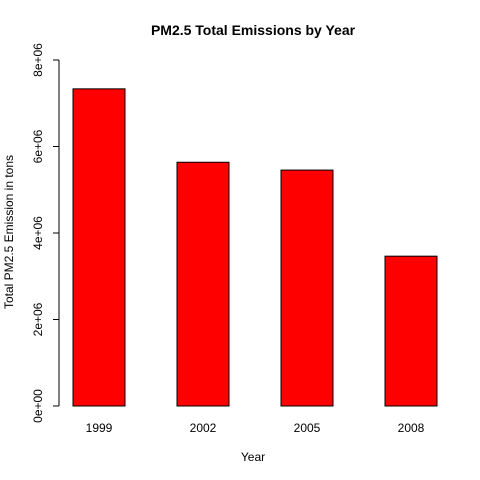 This screenshot has width=480, height=480. What do you see at coordinates (203, 428) in the screenshot?
I see `x-tick-label-2002: 2002` at bounding box center [203, 428].